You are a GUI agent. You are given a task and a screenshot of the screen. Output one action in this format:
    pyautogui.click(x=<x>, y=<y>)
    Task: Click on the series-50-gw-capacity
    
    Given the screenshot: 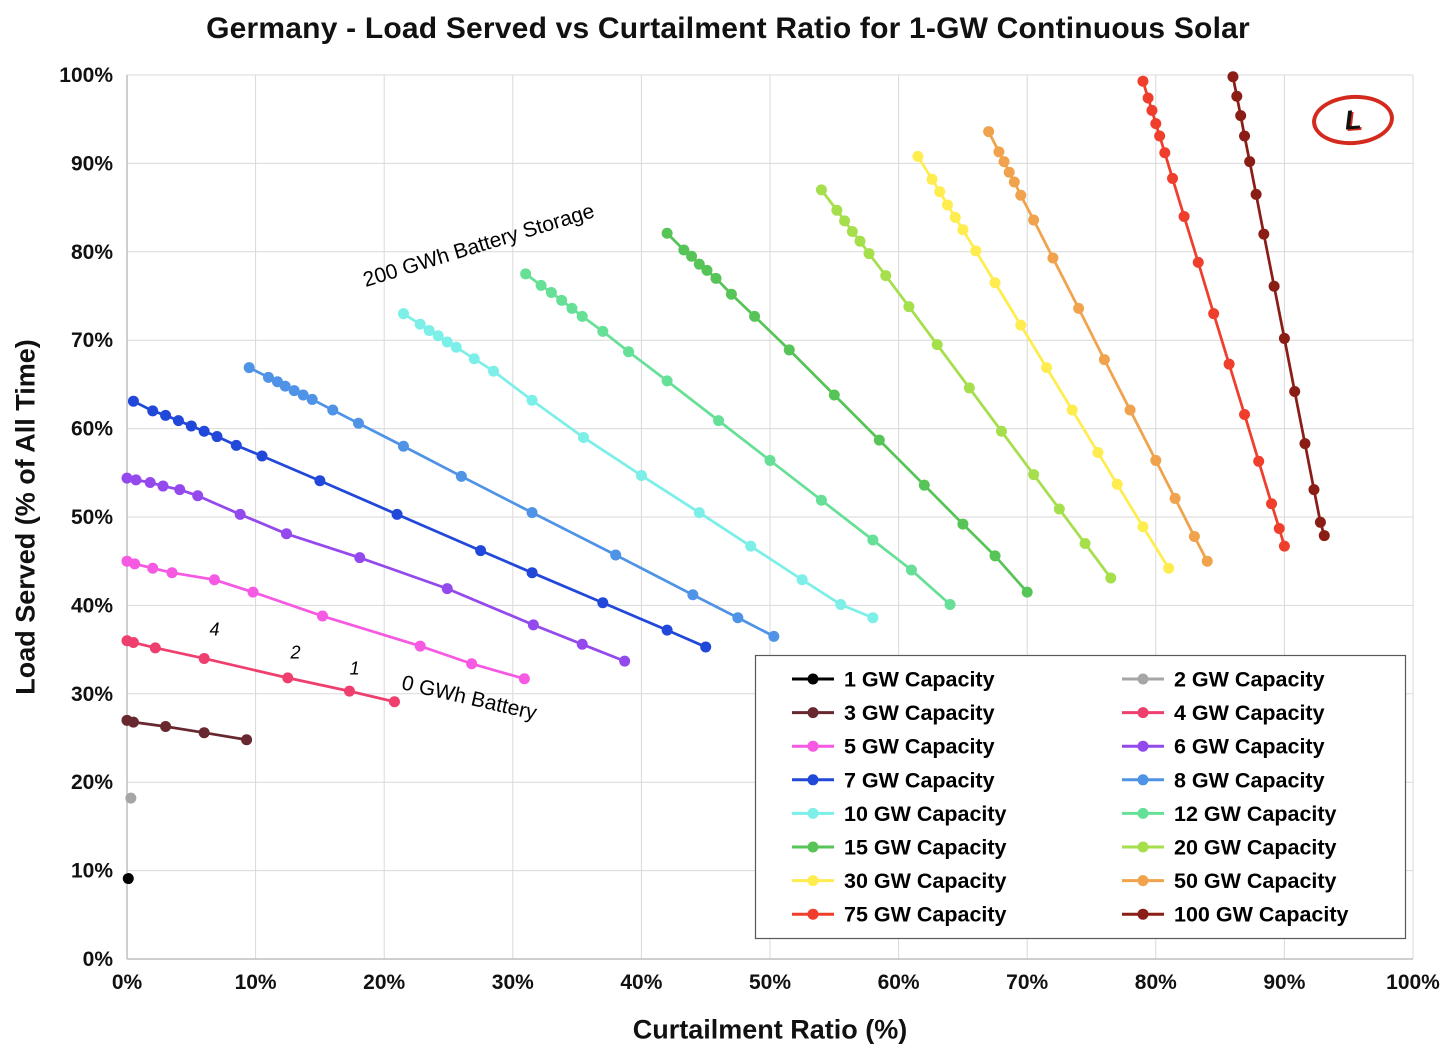 What is the action you would take?
    pyautogui.click(x=1098, y=346)
    